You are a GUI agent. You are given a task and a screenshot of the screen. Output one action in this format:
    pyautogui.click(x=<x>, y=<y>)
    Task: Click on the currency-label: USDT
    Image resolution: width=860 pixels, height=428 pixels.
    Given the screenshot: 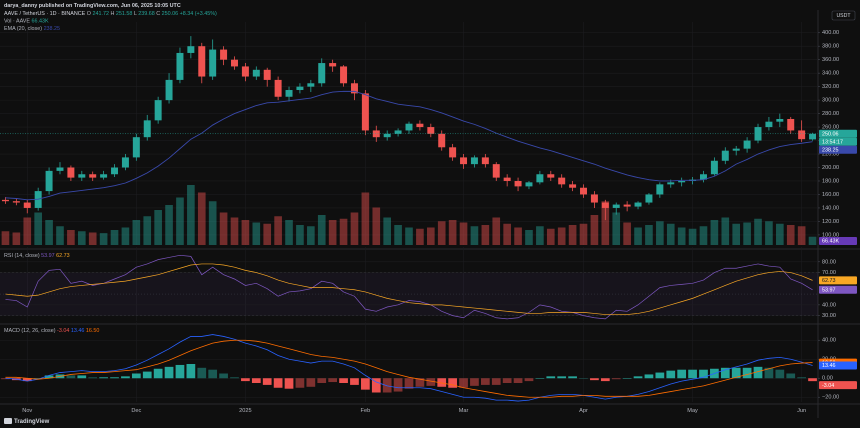 What is the action you would take?
    pyautogui.click(x=843, y=16)
    